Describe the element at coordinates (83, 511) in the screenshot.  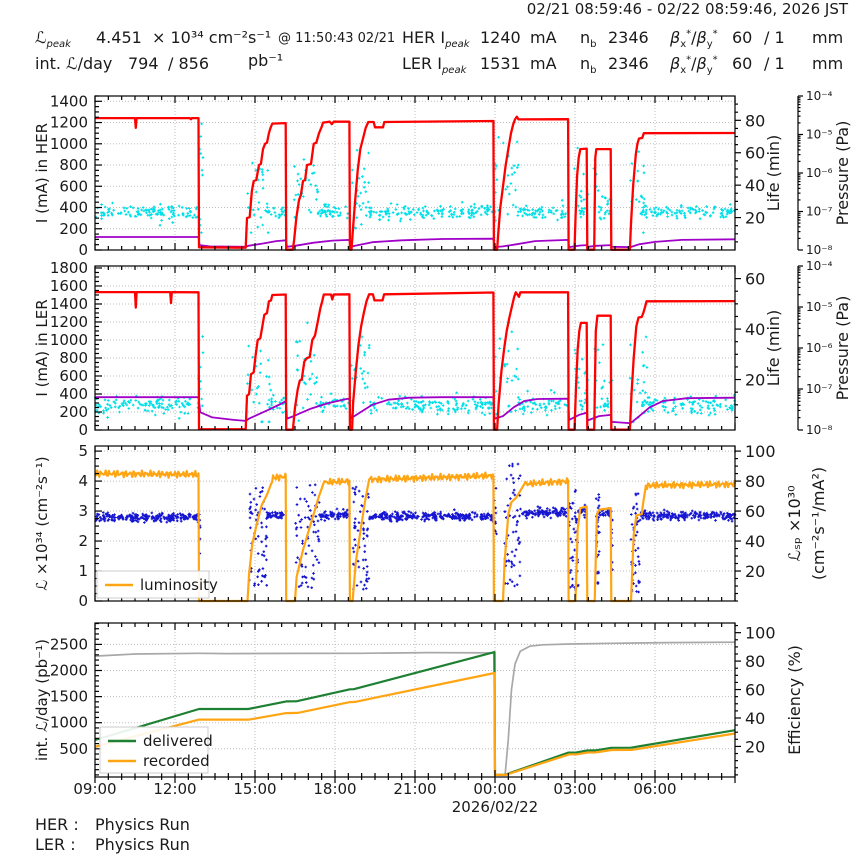
I see `svg-text: 3` at that location.